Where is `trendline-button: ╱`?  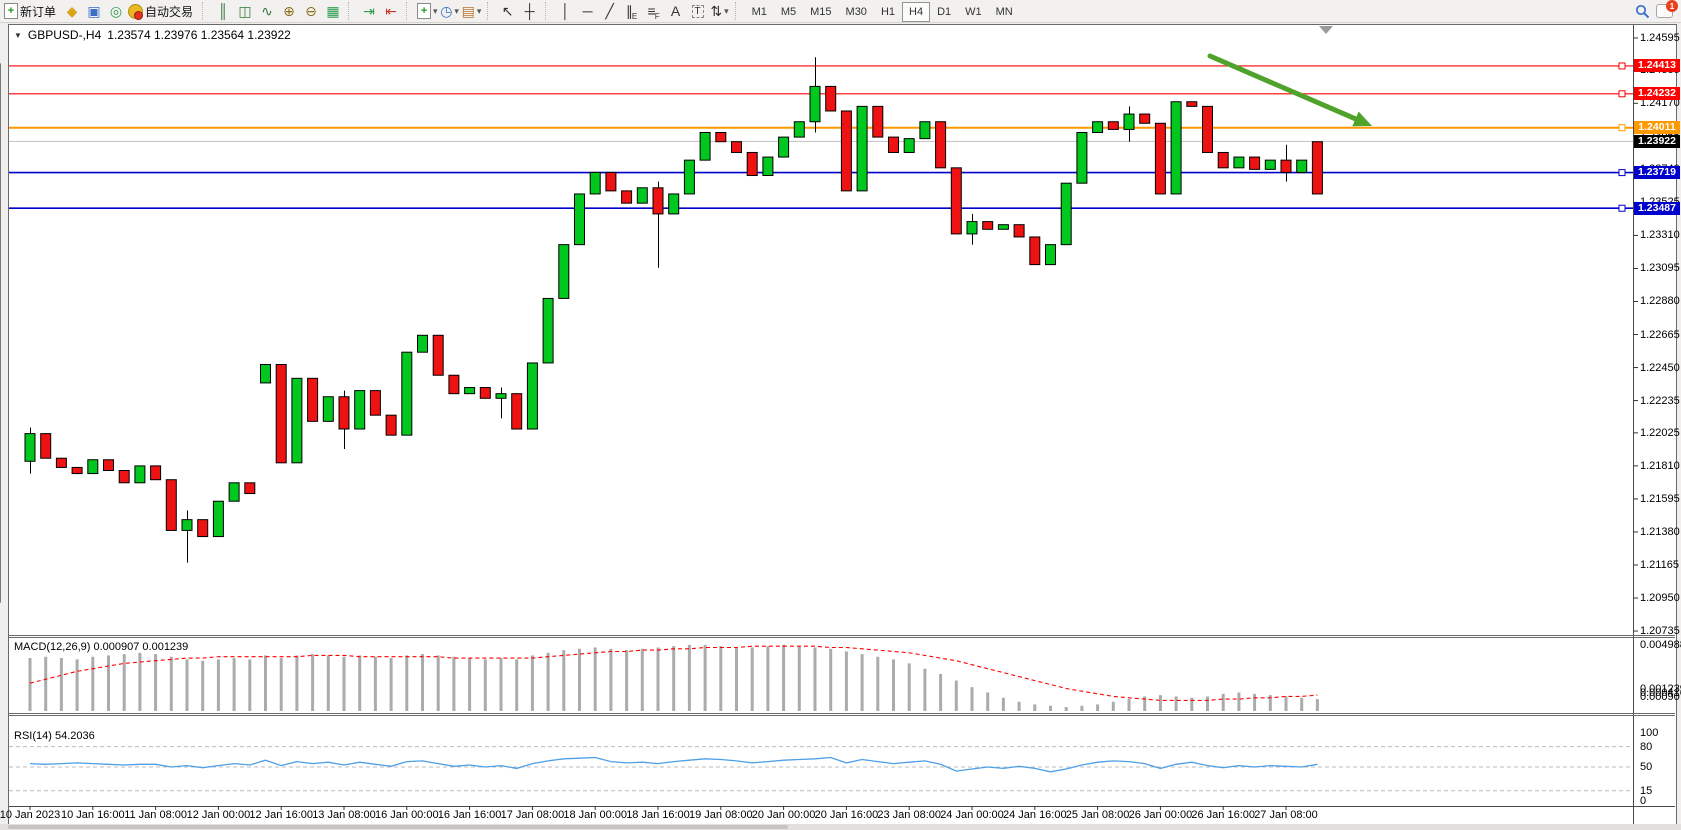 trendline-button: ╱ is located at coordinates (610, 11).